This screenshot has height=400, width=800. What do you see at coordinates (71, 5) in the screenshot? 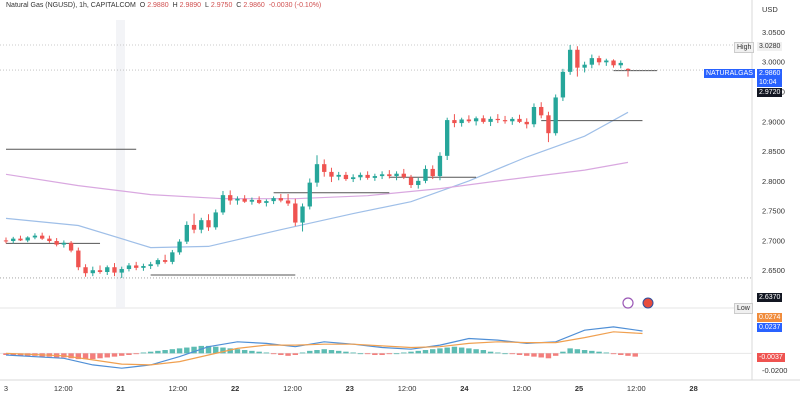
I see `symbol-title: Natural Gas (NGUSD), 1h, CAPITALCOM` at bounding box center [71, 5].